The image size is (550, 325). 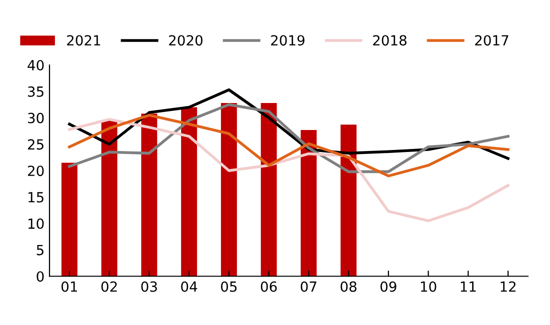 What do you see at coordinates (189, 286) in the screenshot?
I see `x-tick-label: 04` at bounding box center [189, 286].